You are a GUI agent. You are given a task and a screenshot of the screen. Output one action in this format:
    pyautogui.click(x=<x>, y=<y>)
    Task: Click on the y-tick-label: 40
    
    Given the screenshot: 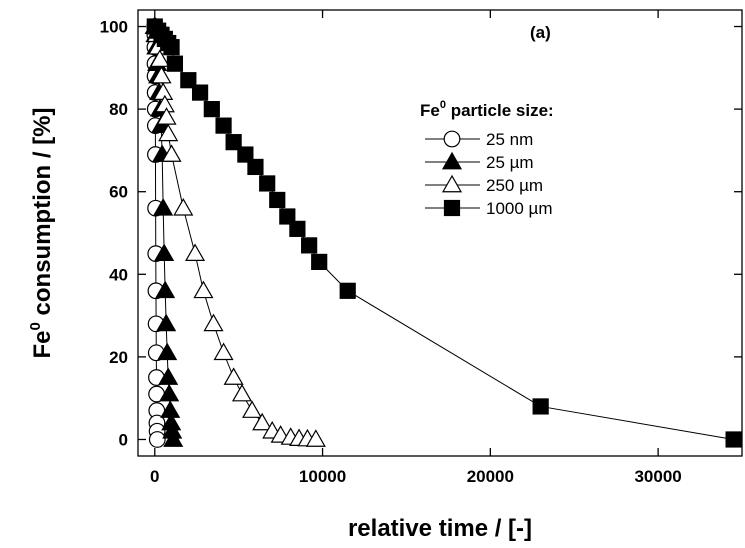 What is the action you would take?
    pyautogui.click(x=118, y=274)
    